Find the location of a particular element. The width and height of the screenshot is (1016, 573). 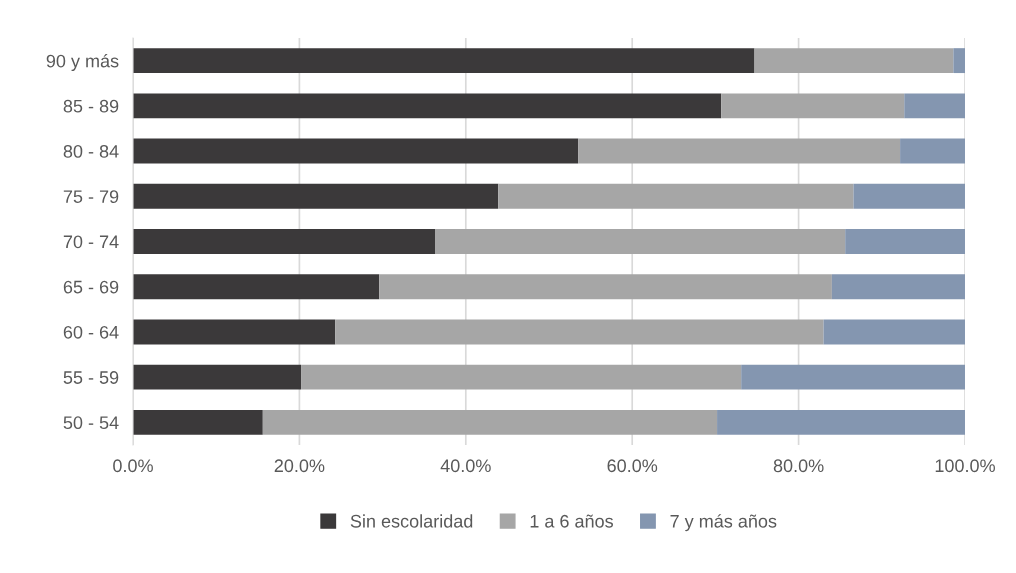

legend-label: 1 a 6 años is located at coordinates (571, 521).